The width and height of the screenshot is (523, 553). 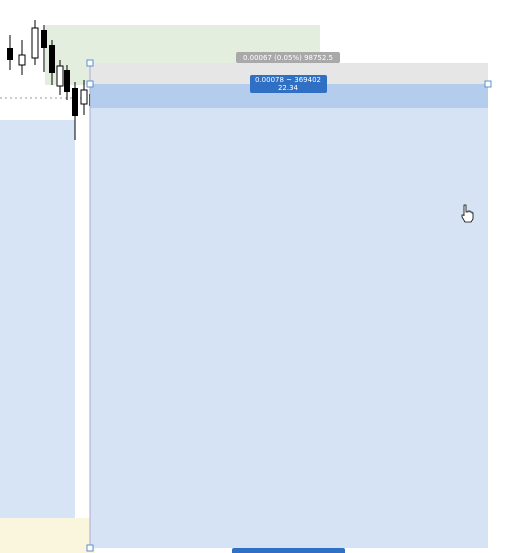 I want to click on ratio-label: 22.34, so click(x=288, y=88).